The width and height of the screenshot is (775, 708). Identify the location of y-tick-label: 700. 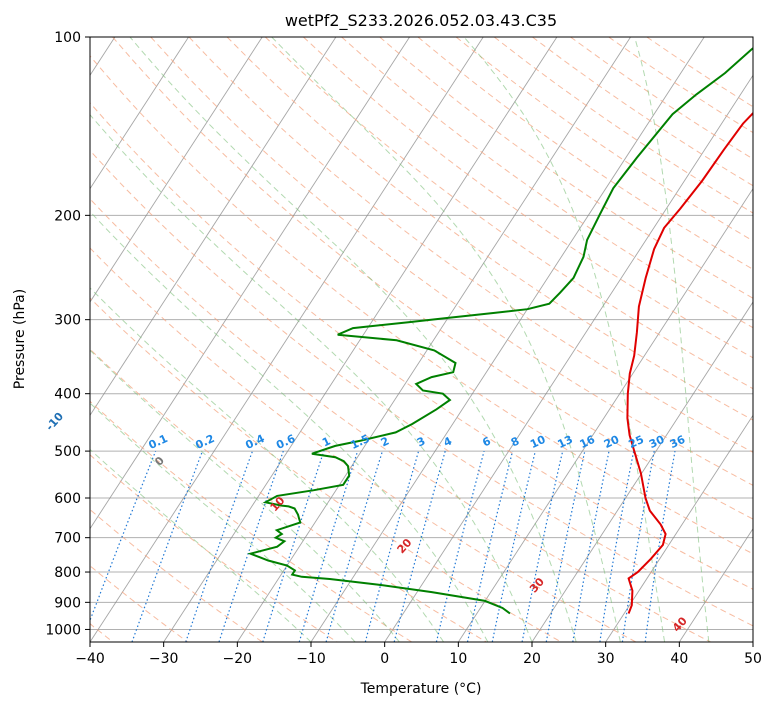
(67, 539).